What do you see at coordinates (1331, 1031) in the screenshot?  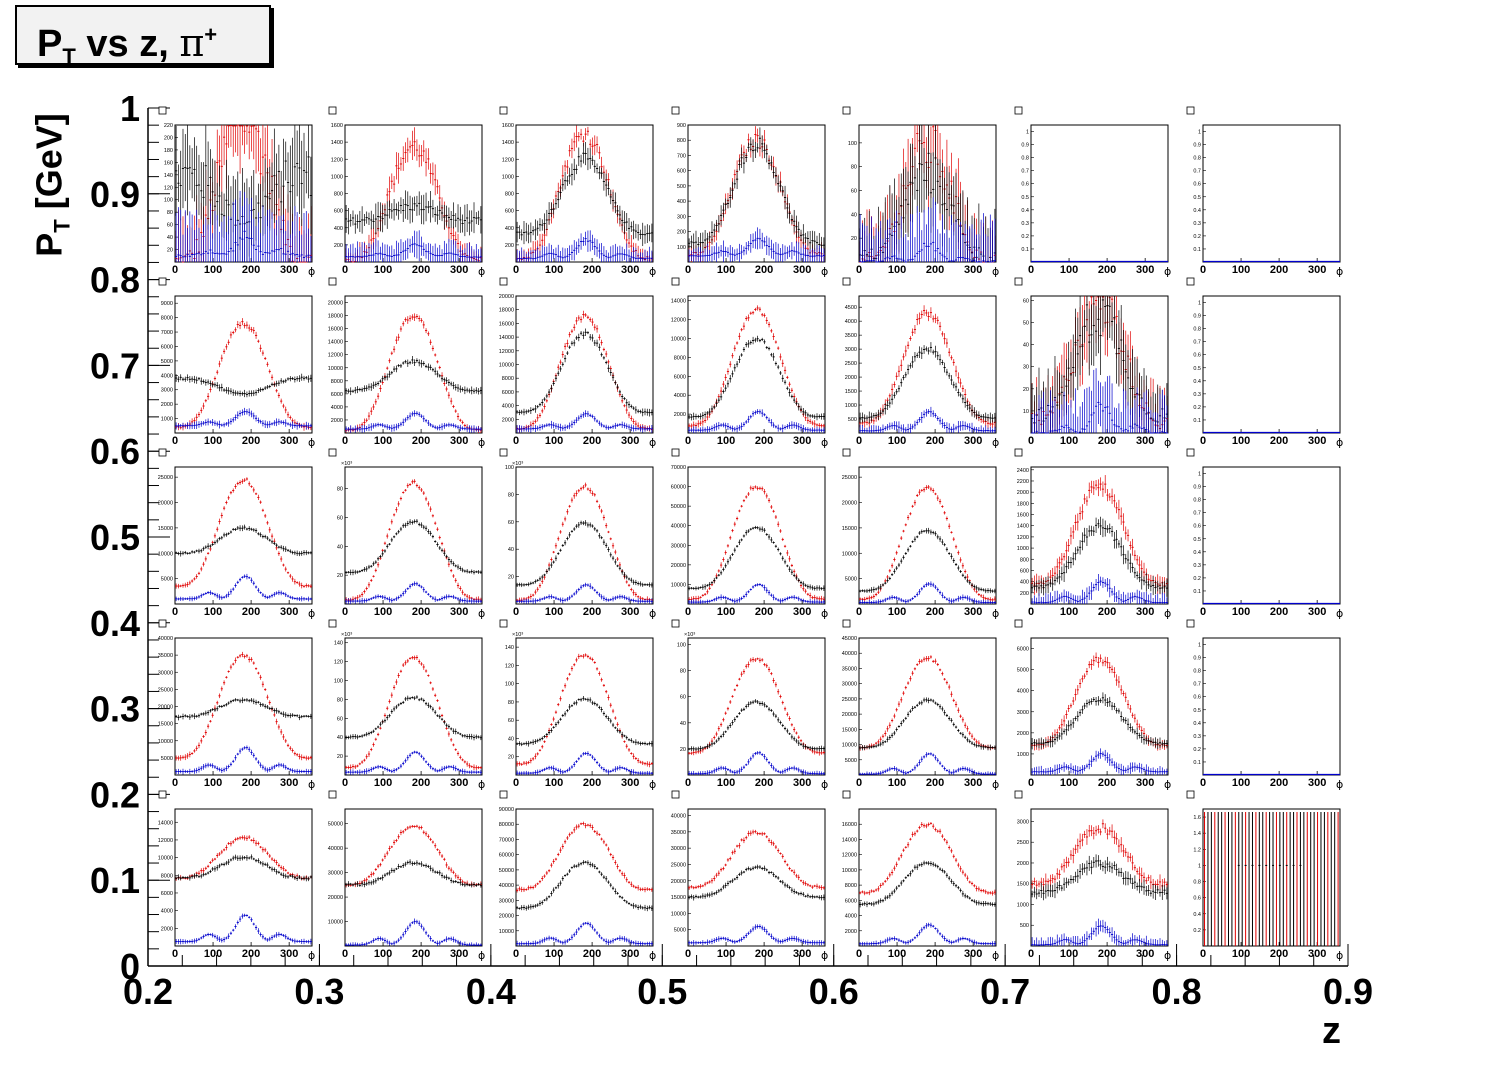 I see `x-axis-label: z` at bounding box center [1331, 1031].